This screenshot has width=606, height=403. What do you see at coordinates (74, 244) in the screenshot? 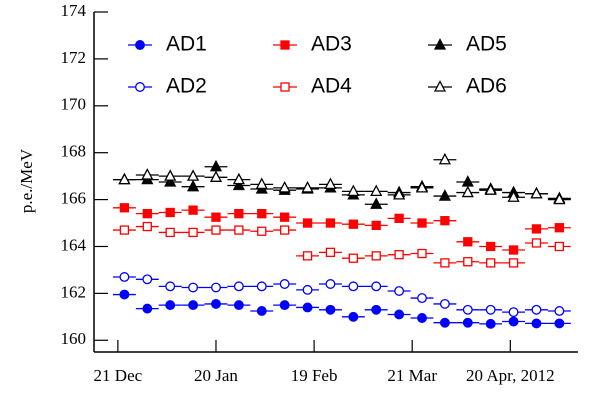
I see `y-tick-label: 164` at bounding box center [74, 244].